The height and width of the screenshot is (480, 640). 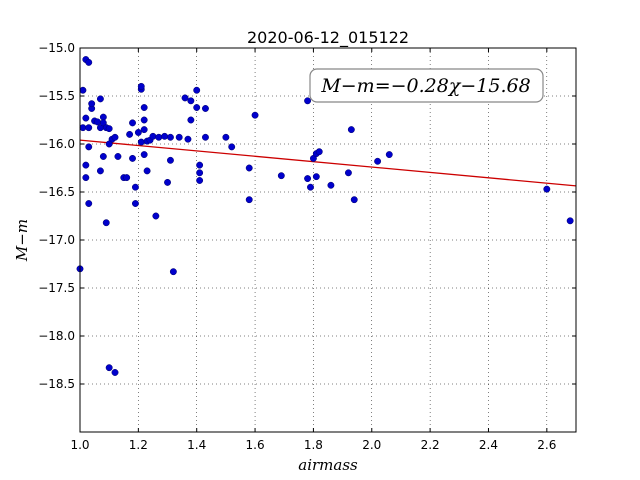 I want to click on fit-line-group, so click(x=328, y=163).